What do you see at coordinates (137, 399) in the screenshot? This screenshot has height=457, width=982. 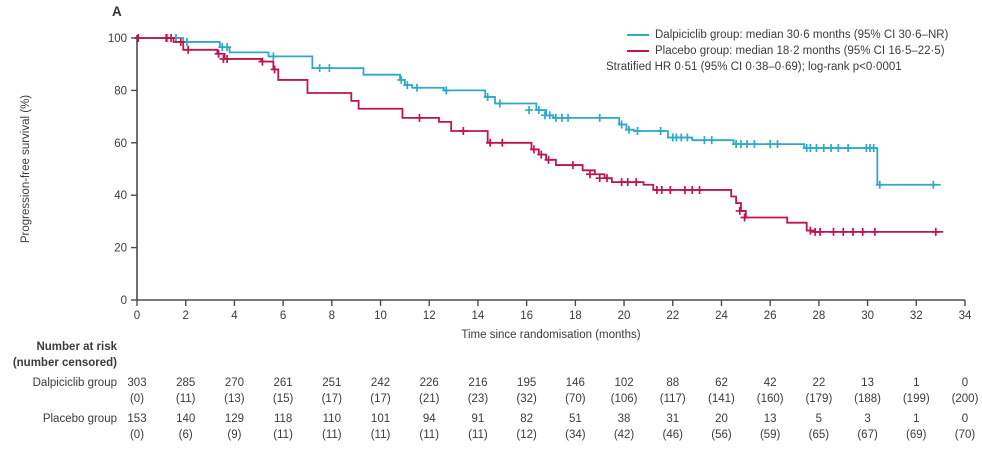 I see `risk-cell: (0)` at bounding box center [137, 399].